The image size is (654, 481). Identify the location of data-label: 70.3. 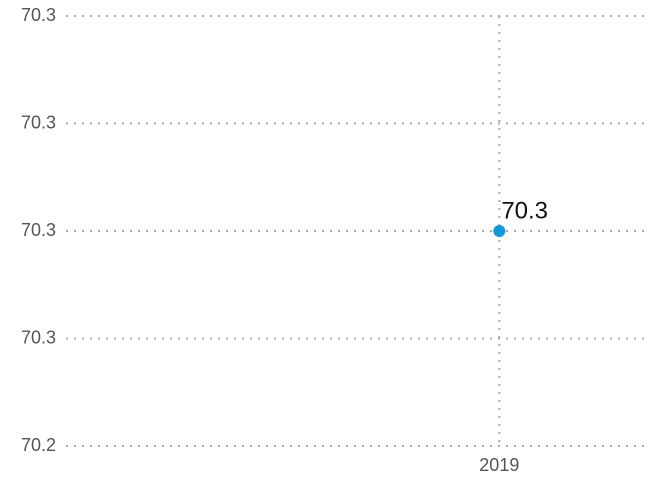
(524, 210).